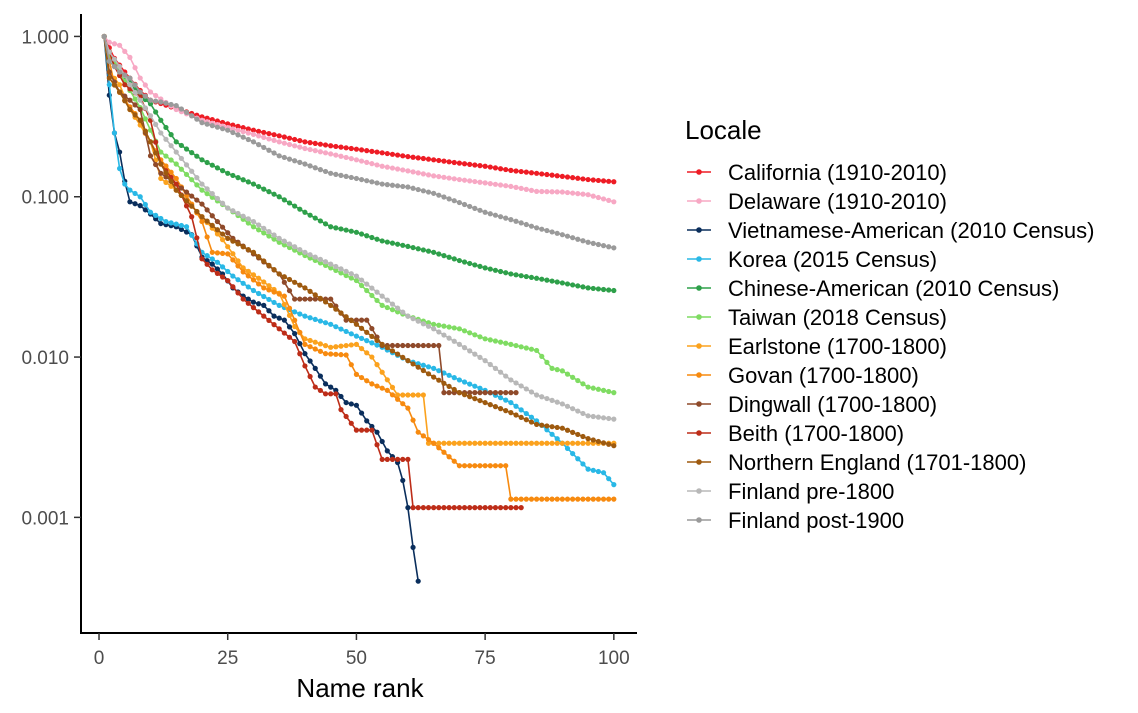 The height and width of the screenshot is (713, 1138). I want to click on legend-label: Northern England (1701-1800), so click(877, 462).